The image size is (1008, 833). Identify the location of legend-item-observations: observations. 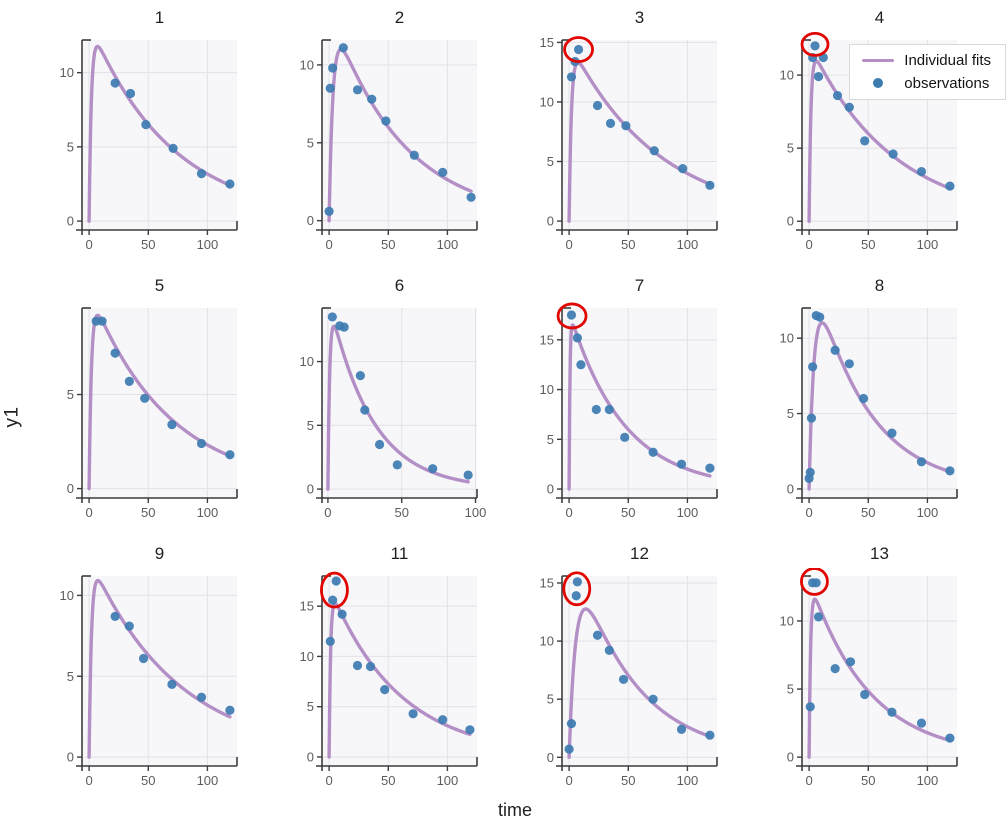
(926, 83).